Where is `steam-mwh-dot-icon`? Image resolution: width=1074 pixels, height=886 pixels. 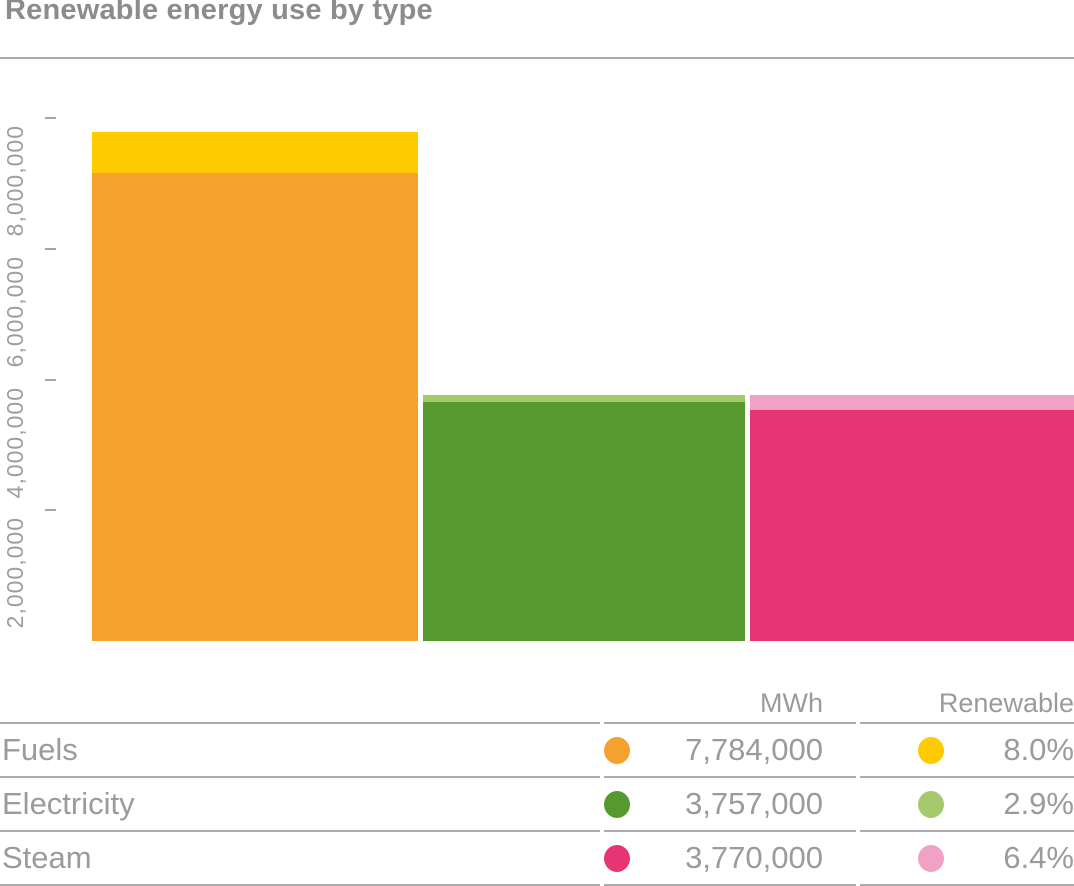 steam-mwh-dot-icon is located at coordinates (617, 858).